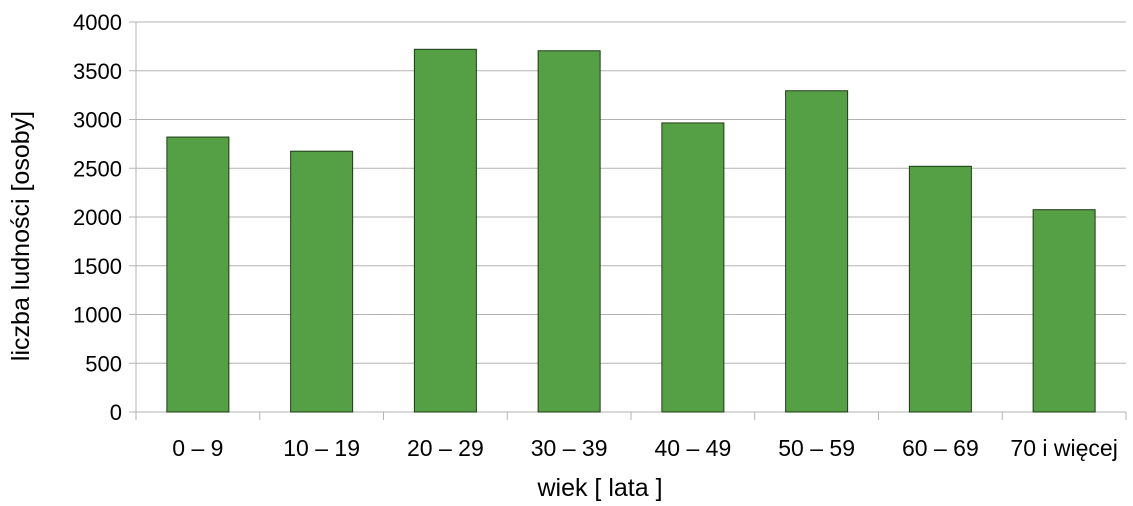  I want to click on y-tick-label: 2500, so click(97, 168).